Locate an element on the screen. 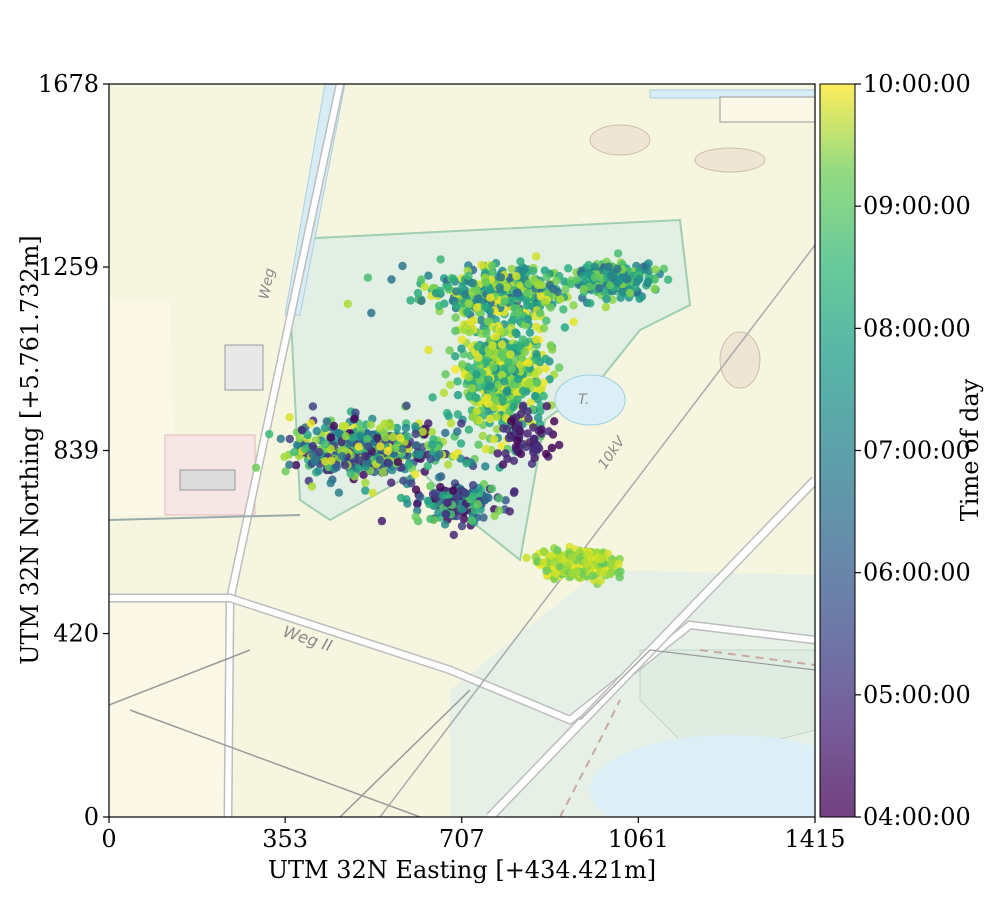  colorbar-tick-label: 09:00:00 is located at coordinates (917, 206).